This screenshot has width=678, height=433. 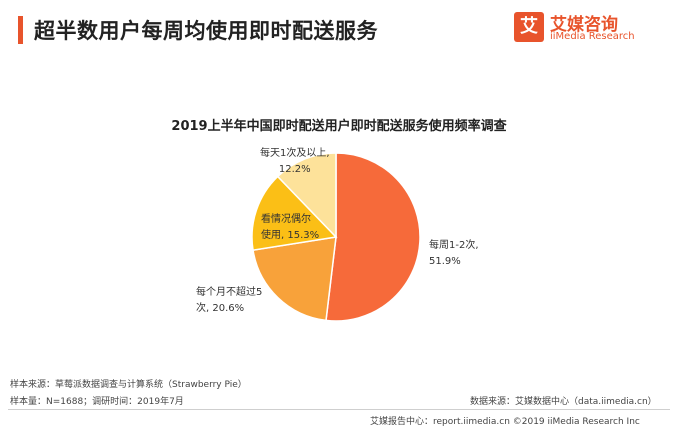 What do you see at coordinates (454, 245) in the screenshot?
I see `label-weekly-name: 每周1-2次,` at bounding box center [454, 245].